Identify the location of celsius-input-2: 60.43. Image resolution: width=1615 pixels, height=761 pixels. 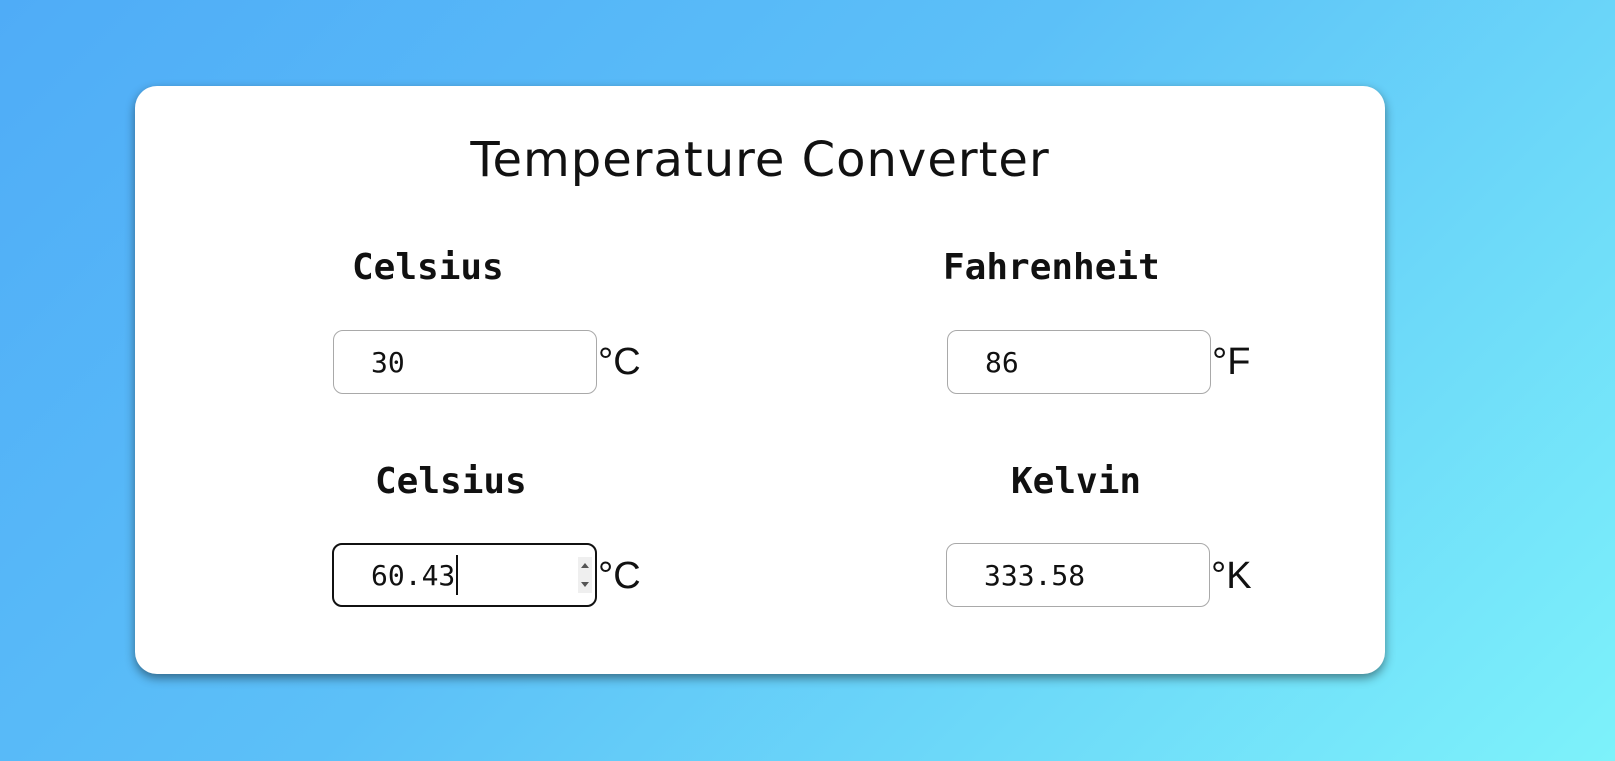
(464, 575).